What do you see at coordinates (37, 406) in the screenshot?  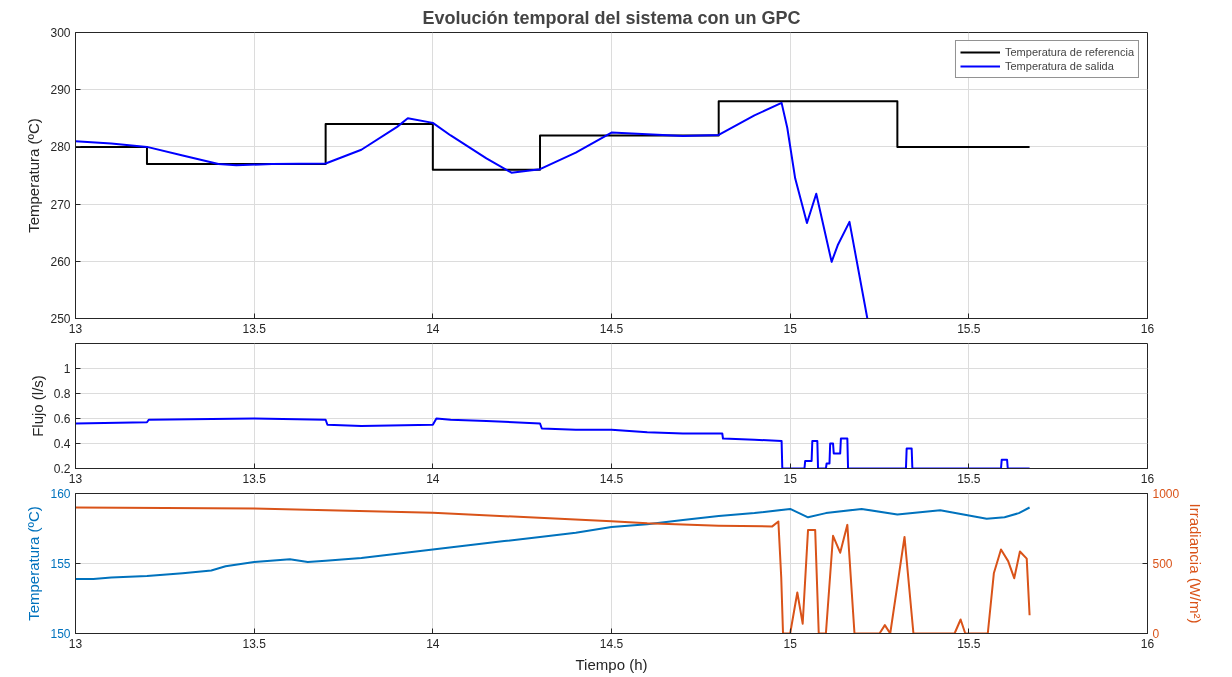 I see `y-axis-title: Flujo (l/s)` at bounding box center [37, 406].